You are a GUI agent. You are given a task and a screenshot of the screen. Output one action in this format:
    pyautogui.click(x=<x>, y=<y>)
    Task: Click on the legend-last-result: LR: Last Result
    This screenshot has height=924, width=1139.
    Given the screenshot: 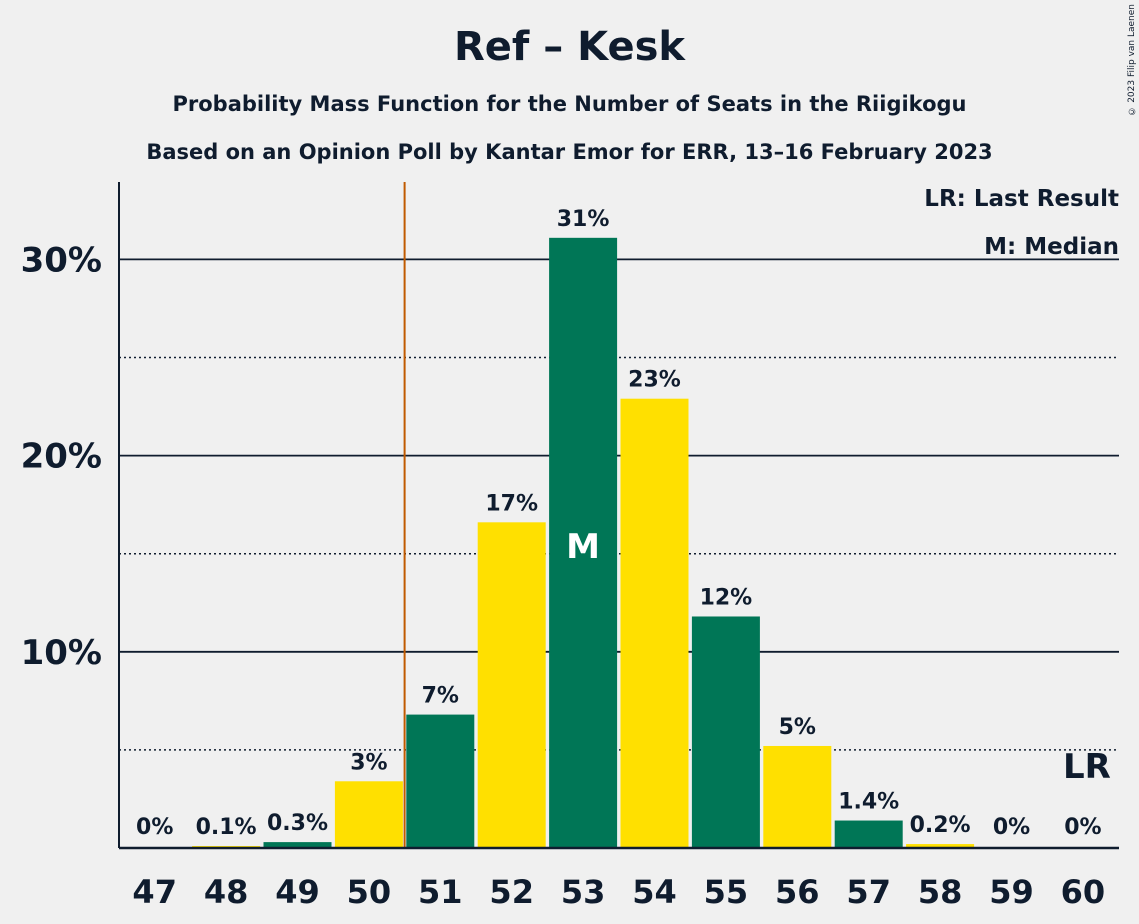 What is the action you would take?
    pyautogui.click(x=1021, y=199)
    